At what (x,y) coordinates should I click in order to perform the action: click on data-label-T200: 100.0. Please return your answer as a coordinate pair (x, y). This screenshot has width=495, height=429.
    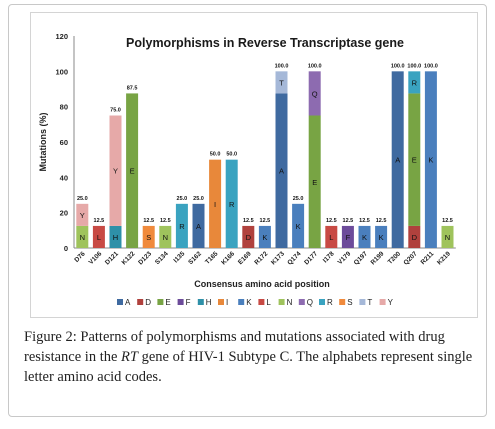
    Looking at the image, I should click on (398, 66).